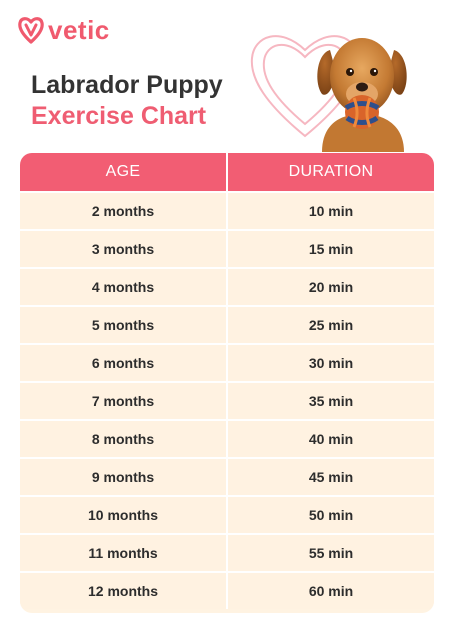  I want to click on duration-cell: 35 min, so click(331, 401).